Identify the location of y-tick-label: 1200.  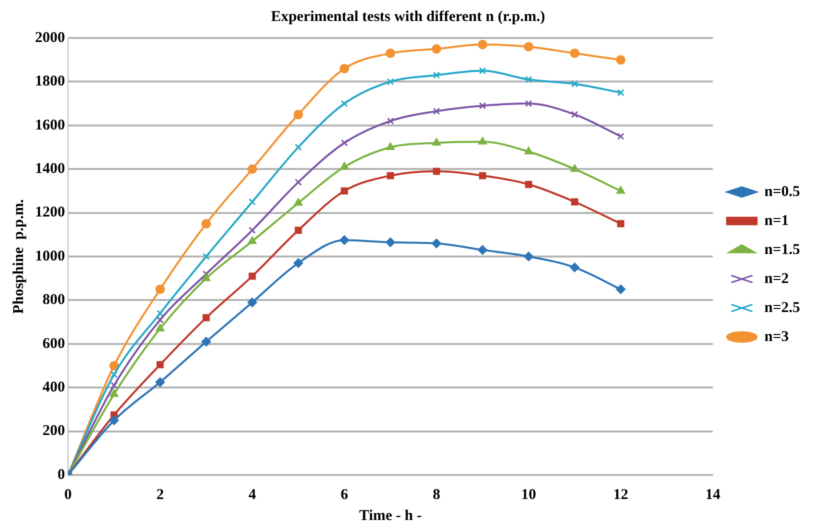
(50, 212).